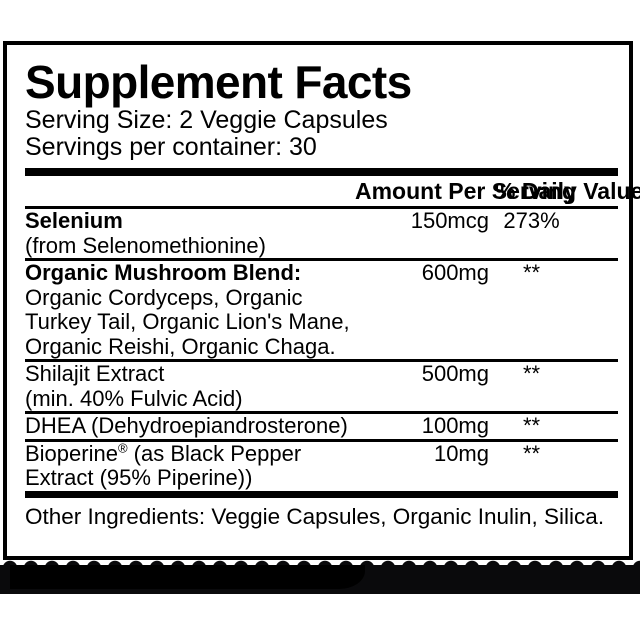 Image resolution: width=640 pixels, height=640 pixels. Describe the element at coordinates (218, 82) in the screenshot. I see `page-title: Supplement Facts` at that location.